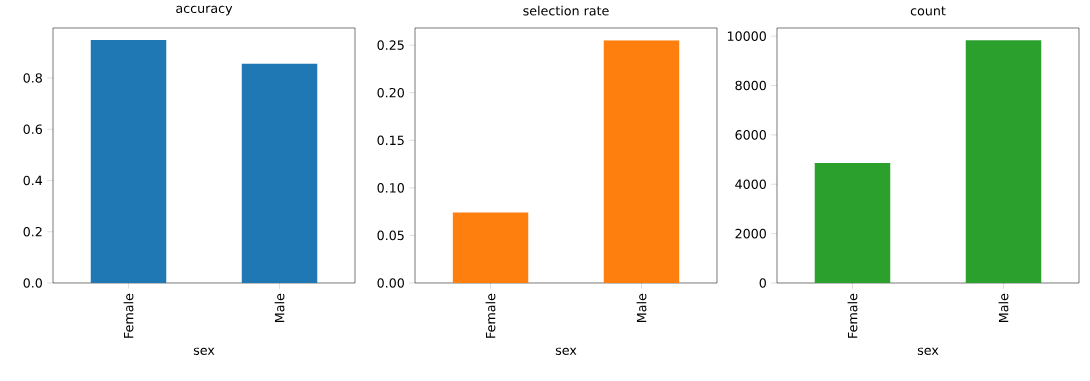  What do you see at coordinates (762, 283) in the screenshot?
I see `y-tick-label: 0` at bounding box center [762, 283].